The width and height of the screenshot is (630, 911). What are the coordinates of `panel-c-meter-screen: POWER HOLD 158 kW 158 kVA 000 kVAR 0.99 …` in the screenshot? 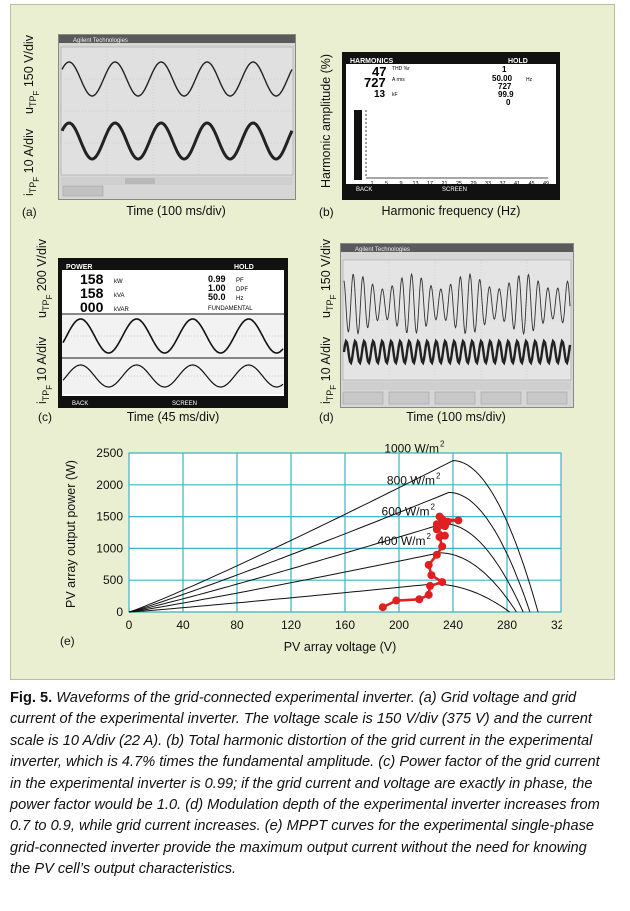 It's located at (173, 333).